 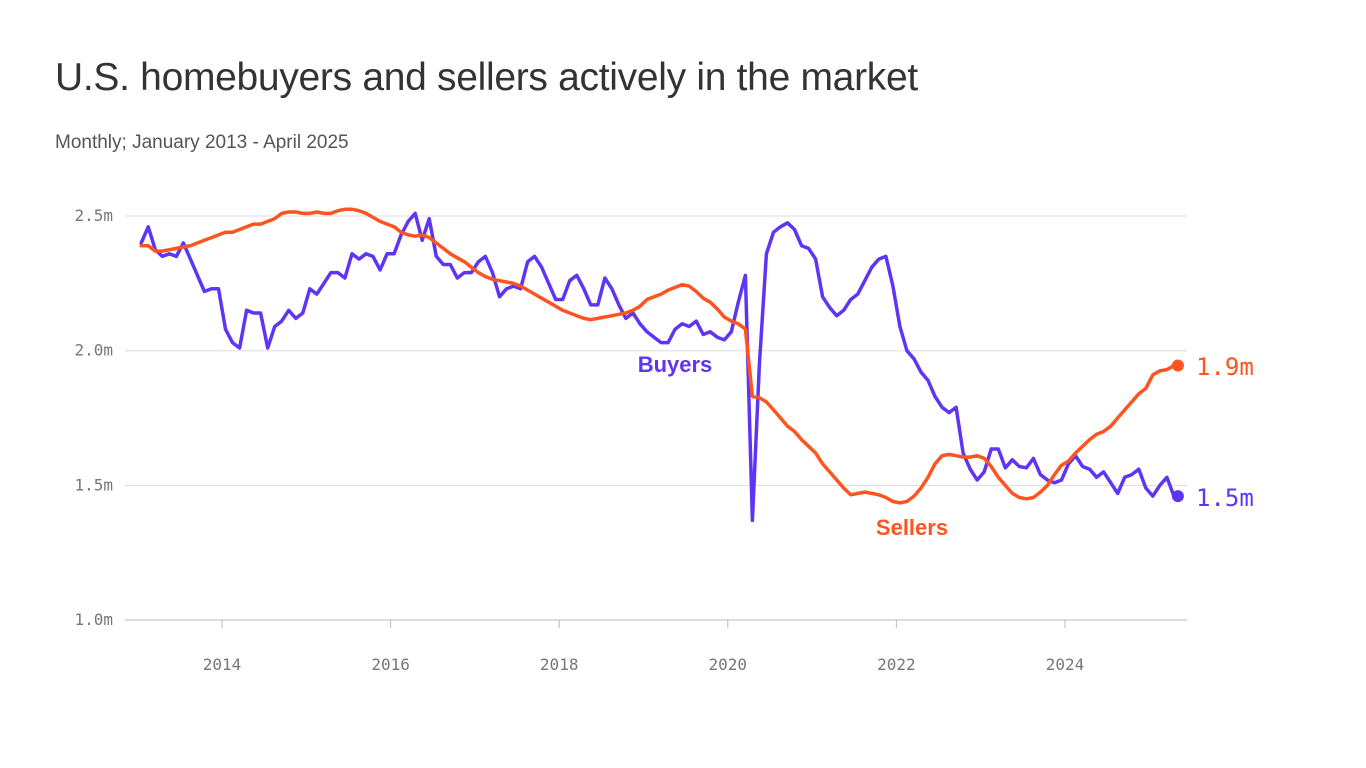 I want to click on end-label-sellers: 1.9m, so click(x=1225, y=367).